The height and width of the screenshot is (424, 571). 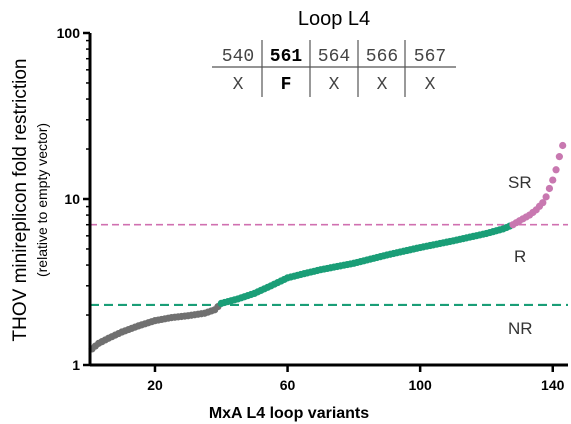 What do you see at coordinates (288, 385) in the screenshot?
I see `x-tick-label: 60` at bounding box center [288, 385].